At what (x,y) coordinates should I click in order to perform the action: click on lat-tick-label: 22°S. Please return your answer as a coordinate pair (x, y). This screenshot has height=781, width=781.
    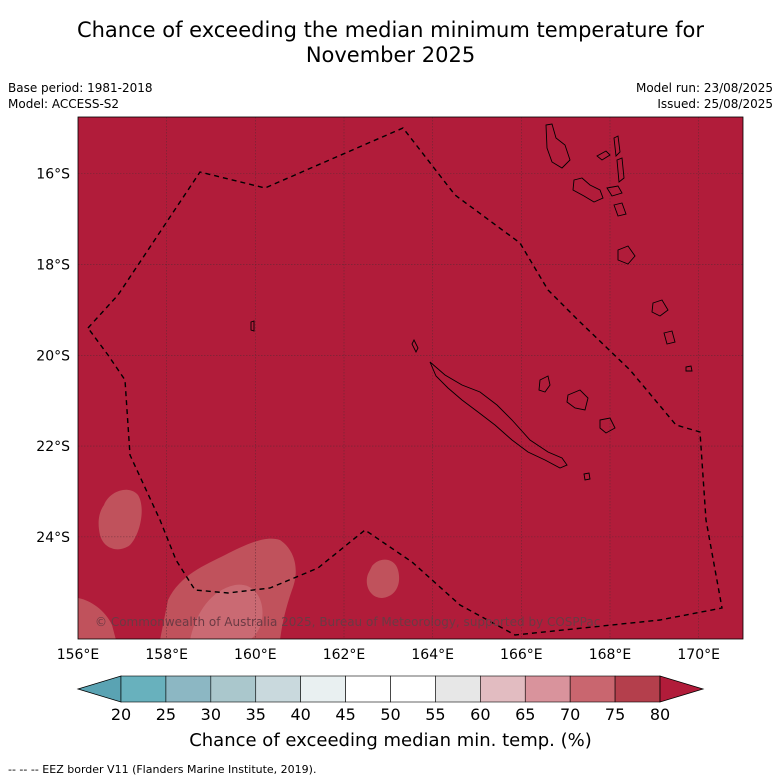
    Looking at the image, I should click on (53, 447).